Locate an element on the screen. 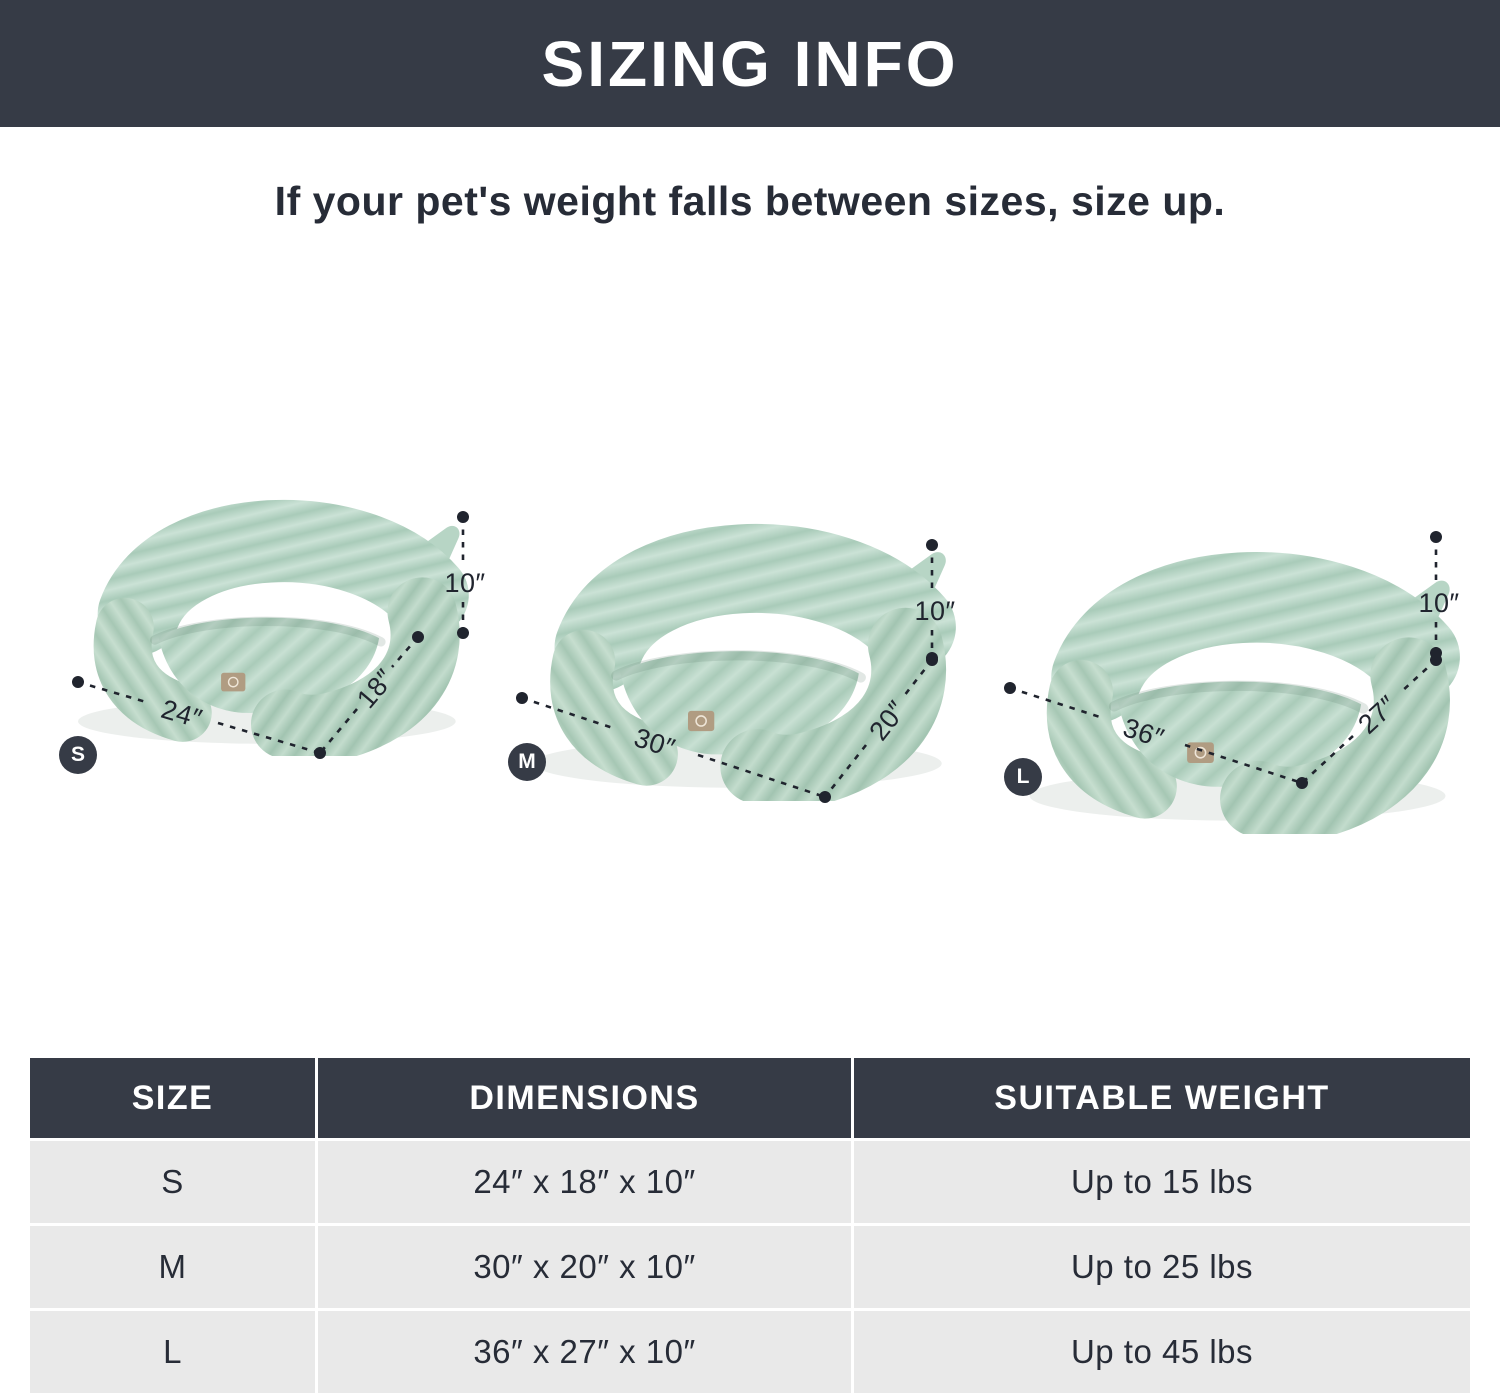 This screenshot has height=1394, width=1500. depth-dimension-line: 18″ is located at coordinates (371, 692).